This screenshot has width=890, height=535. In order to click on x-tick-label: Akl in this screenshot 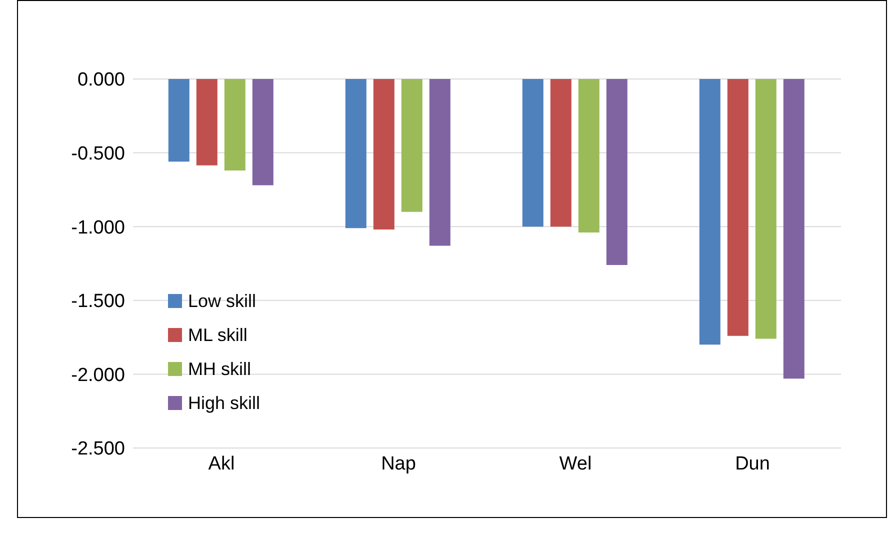, I will do `click(221, 463)`.